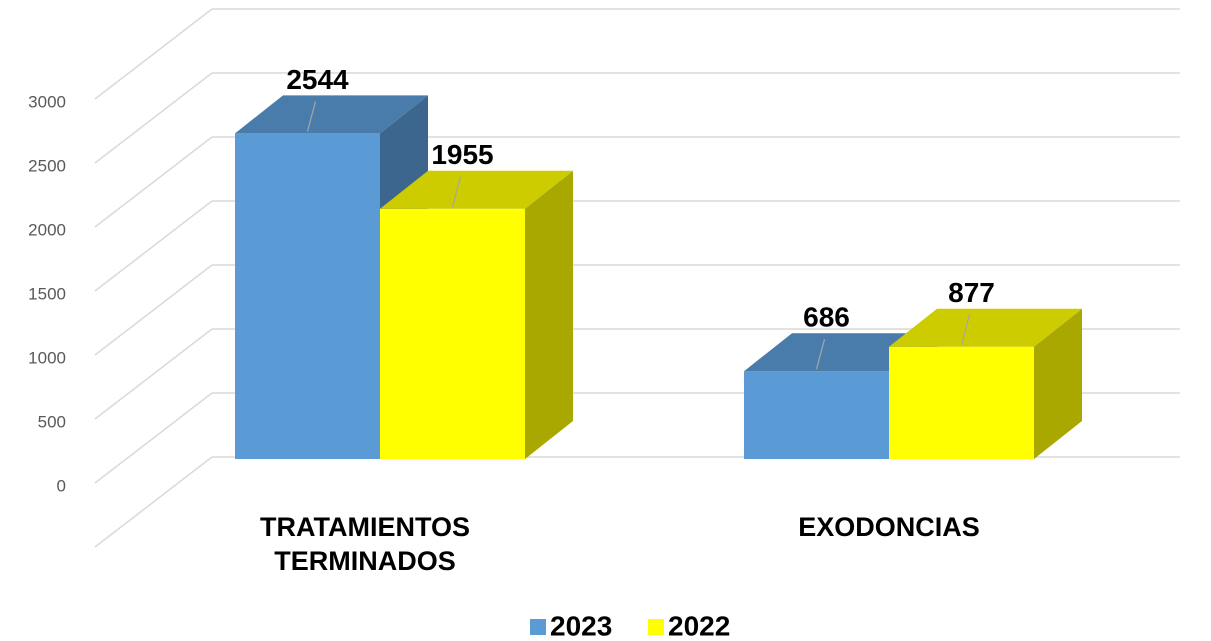  I want to click on x-tick-label: TRATAMIENTOS TERMINADOS, so click(365, 544).